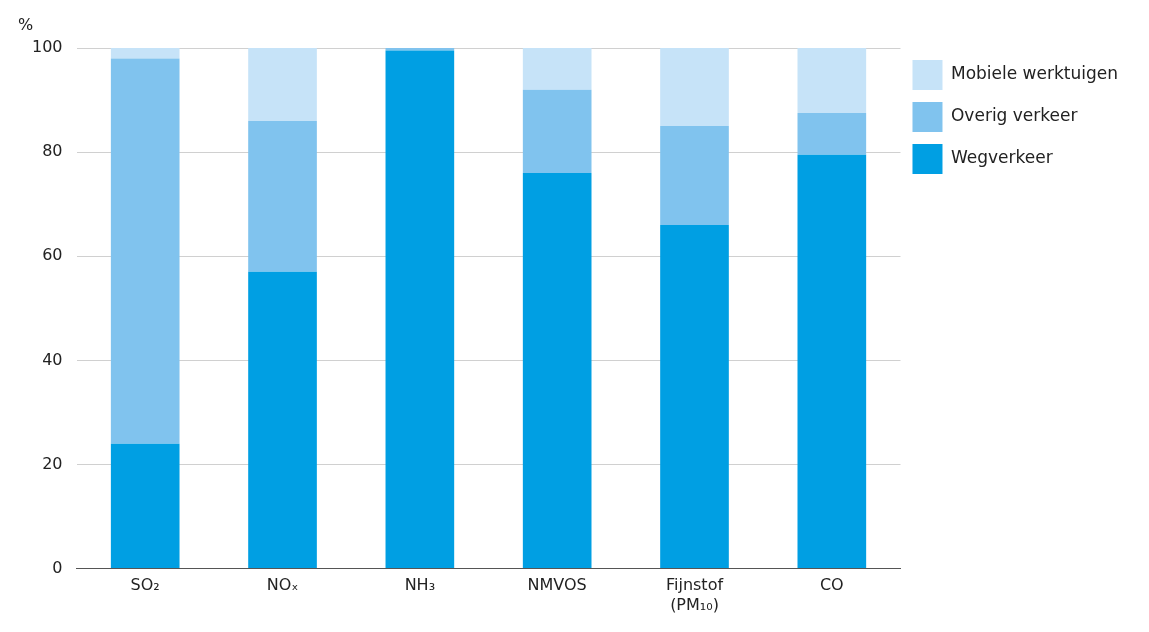 This screenshot has height=632, width=1149. I want to click on y-tick-label: 40, so click(52, 359).